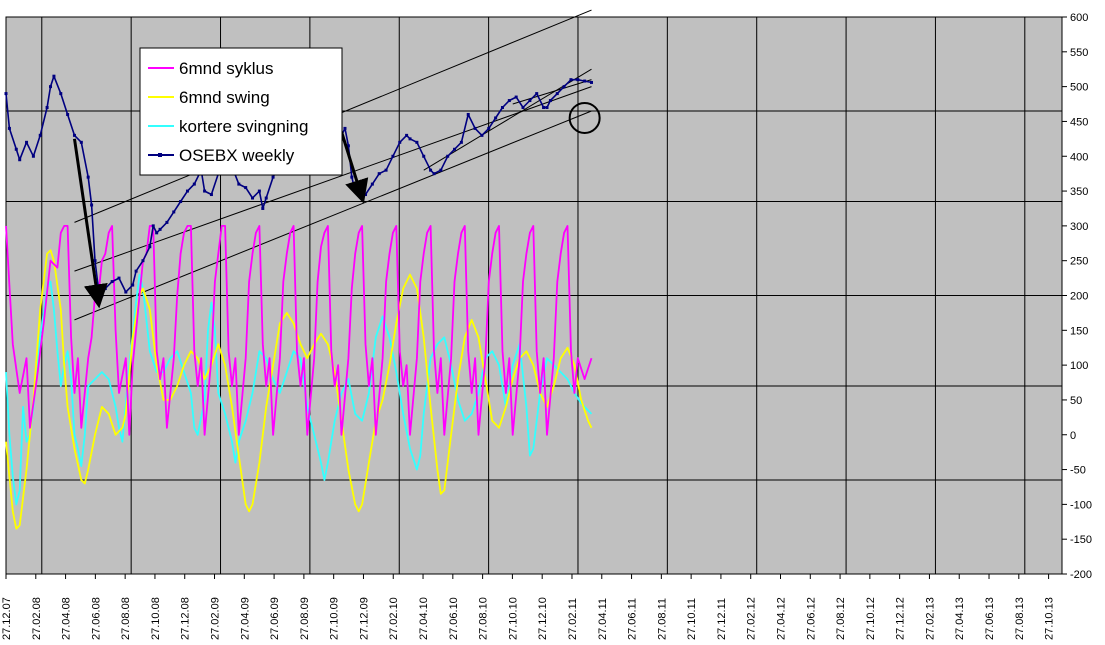 The height and width of the screenshot is (645, 1105). I want to click on x-tick-label: 27.10.09, so click(335, 618).